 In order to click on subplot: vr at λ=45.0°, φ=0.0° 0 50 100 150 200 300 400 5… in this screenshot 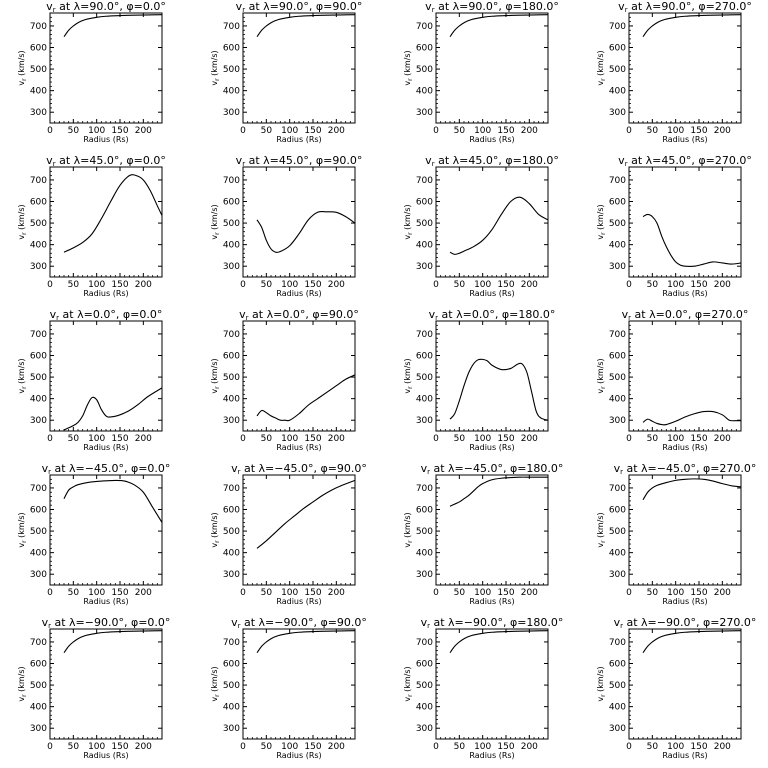, I will do `click(91, 226)`.